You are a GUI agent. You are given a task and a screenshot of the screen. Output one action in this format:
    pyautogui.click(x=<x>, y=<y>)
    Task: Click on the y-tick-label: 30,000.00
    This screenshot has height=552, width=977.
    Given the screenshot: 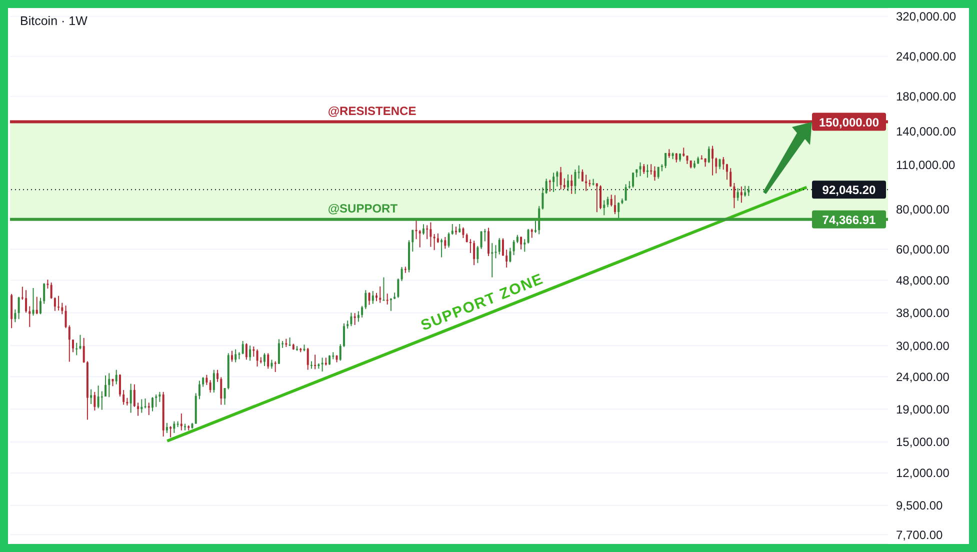 What is the action you would take?
    pyautogui.click(x=923, y=345)
    